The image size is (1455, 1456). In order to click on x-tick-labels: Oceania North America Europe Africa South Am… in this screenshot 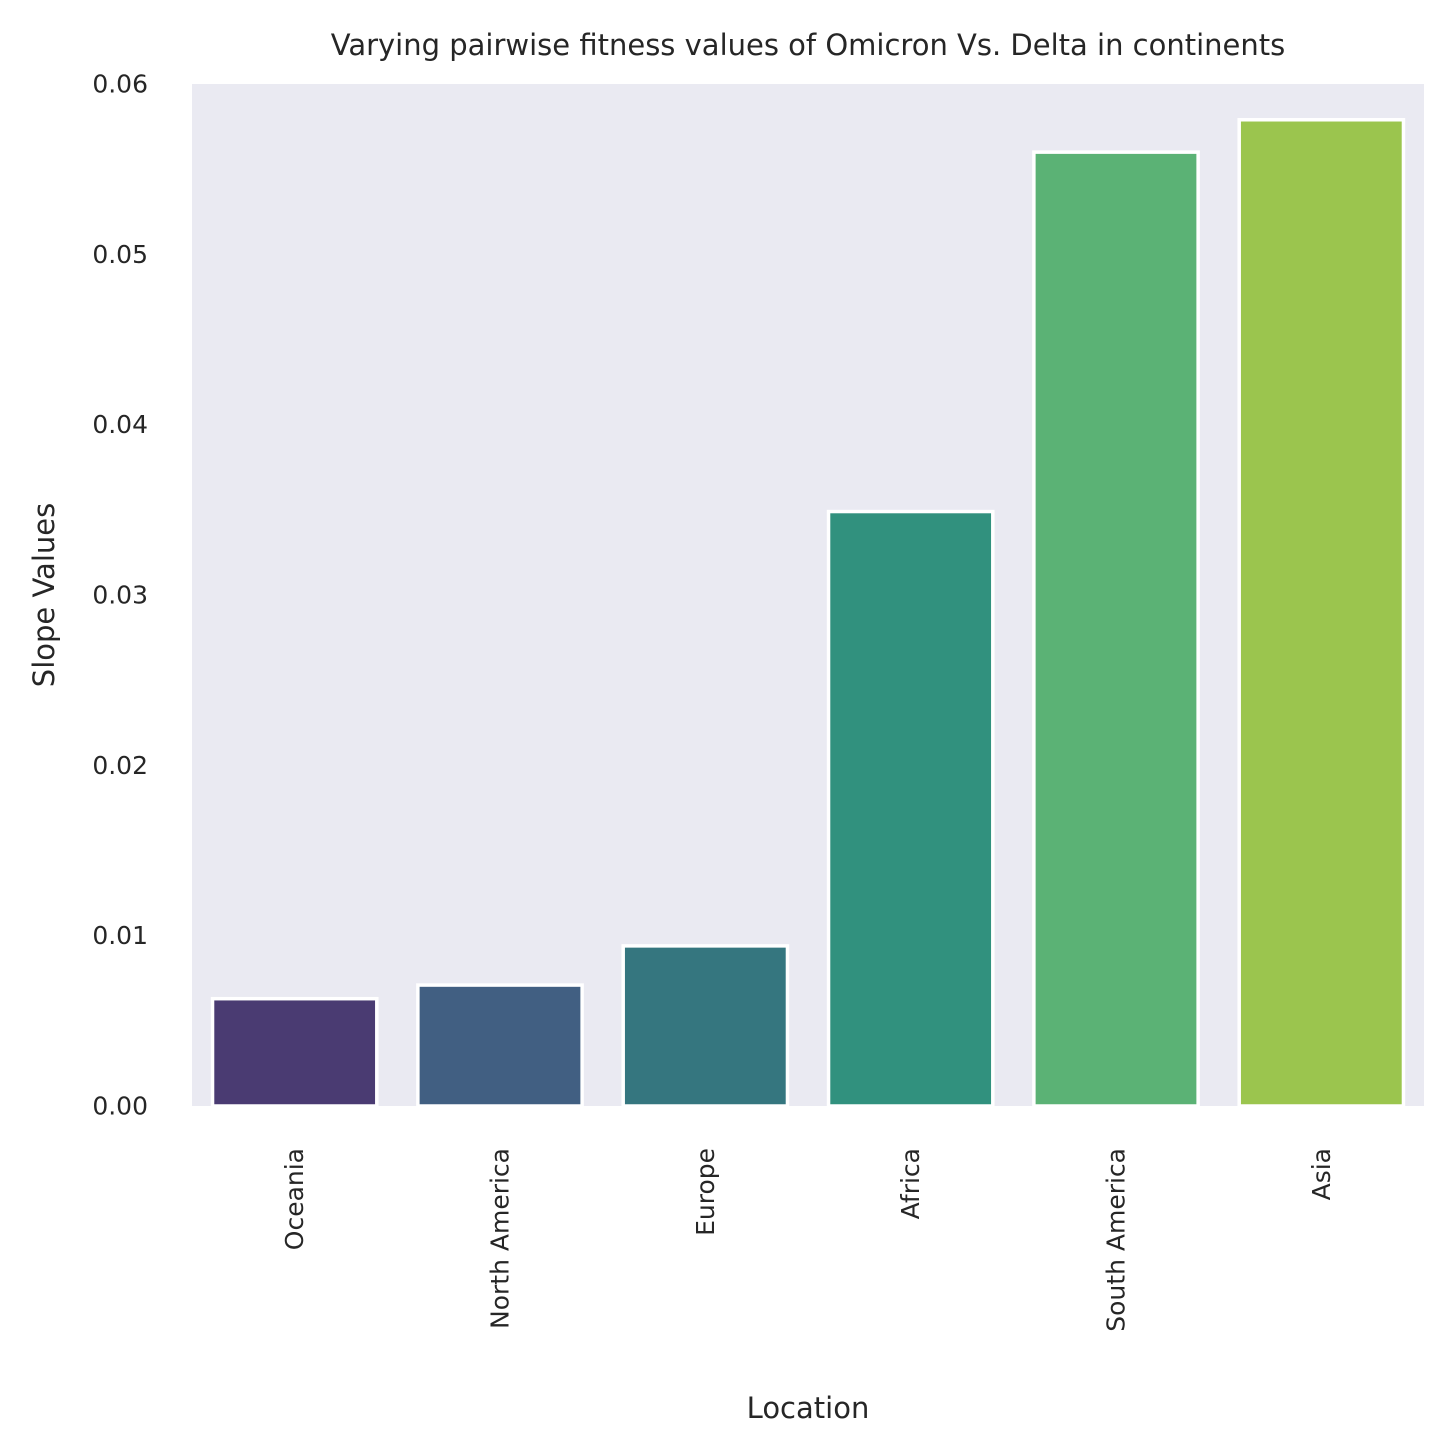, I will do `click(808, 1240)`.